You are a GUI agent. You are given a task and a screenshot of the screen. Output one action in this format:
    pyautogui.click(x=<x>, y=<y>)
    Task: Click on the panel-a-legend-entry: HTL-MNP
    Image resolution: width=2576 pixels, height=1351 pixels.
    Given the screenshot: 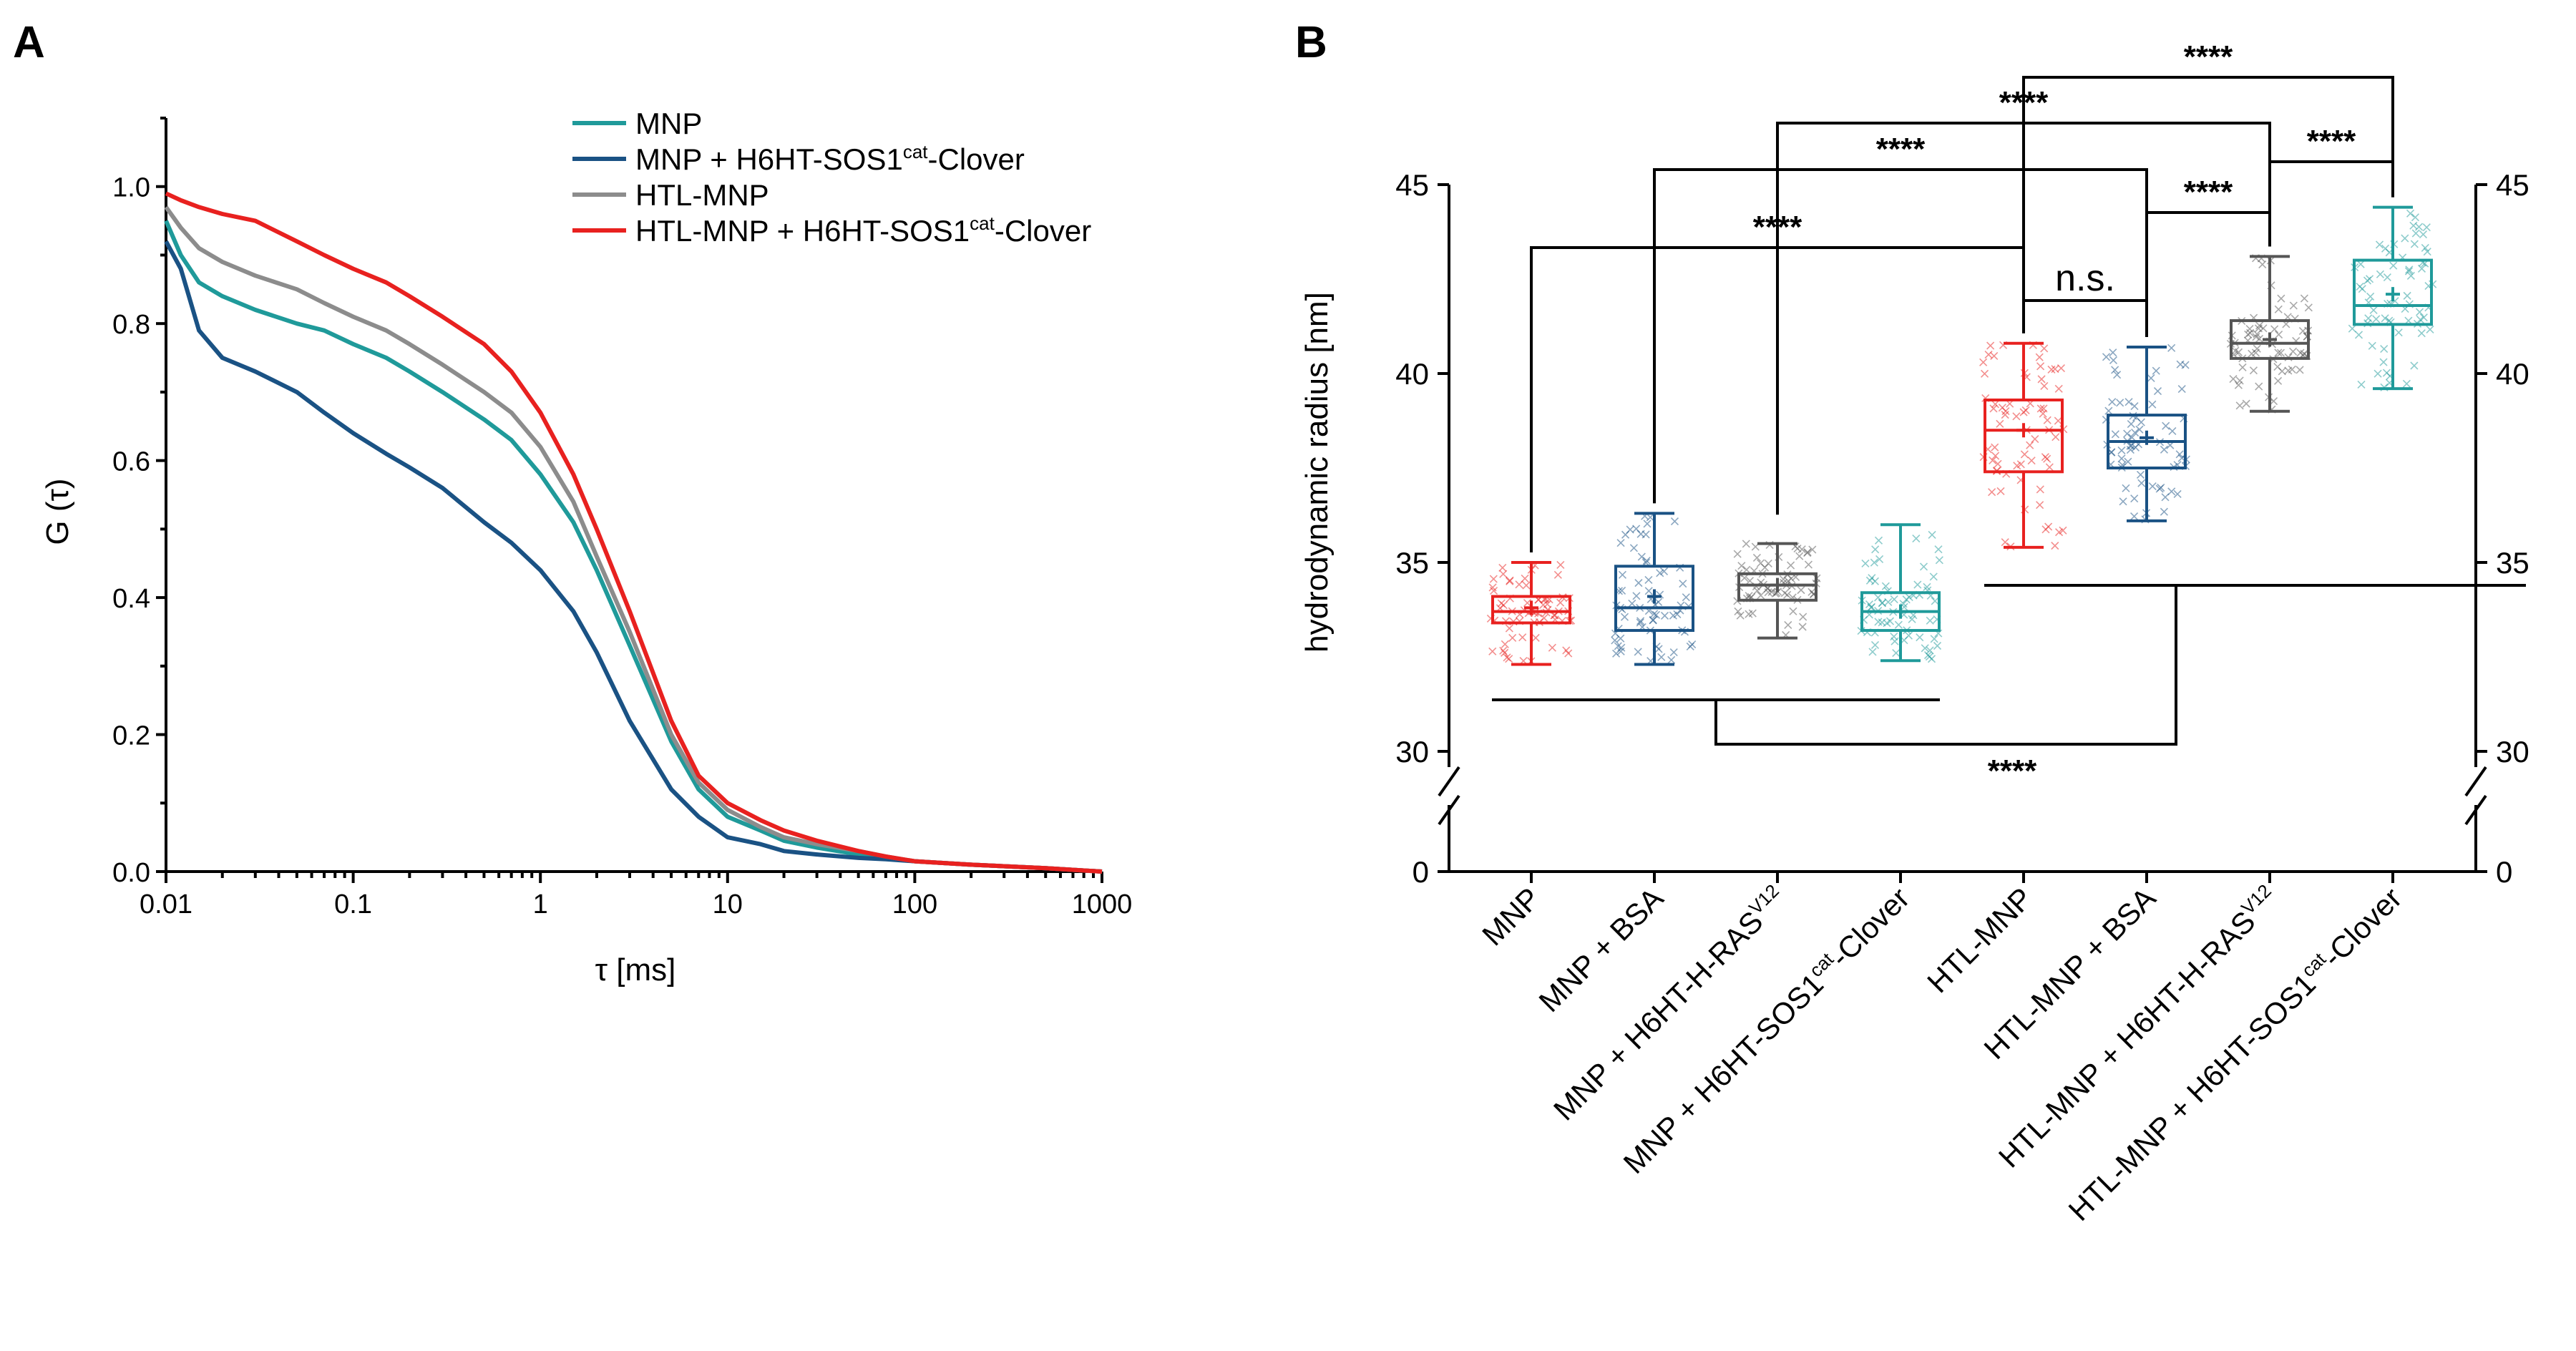 What is the action you would take?
    pyautogui.click(x=702, y=195)
    